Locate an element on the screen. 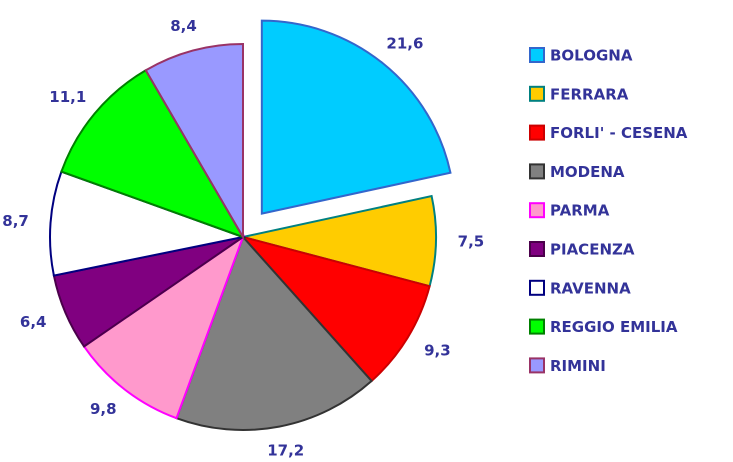  legend-label: BOLOGNA is located at coordinates (591, 56).